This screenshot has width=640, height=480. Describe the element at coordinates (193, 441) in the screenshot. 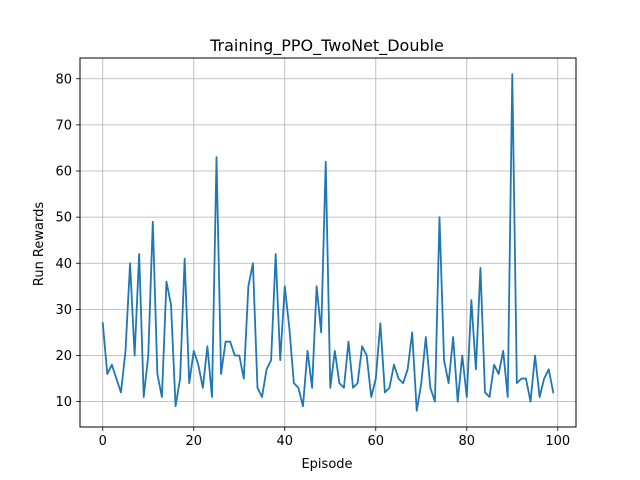

I see `x-tick-label: 20` at that location.